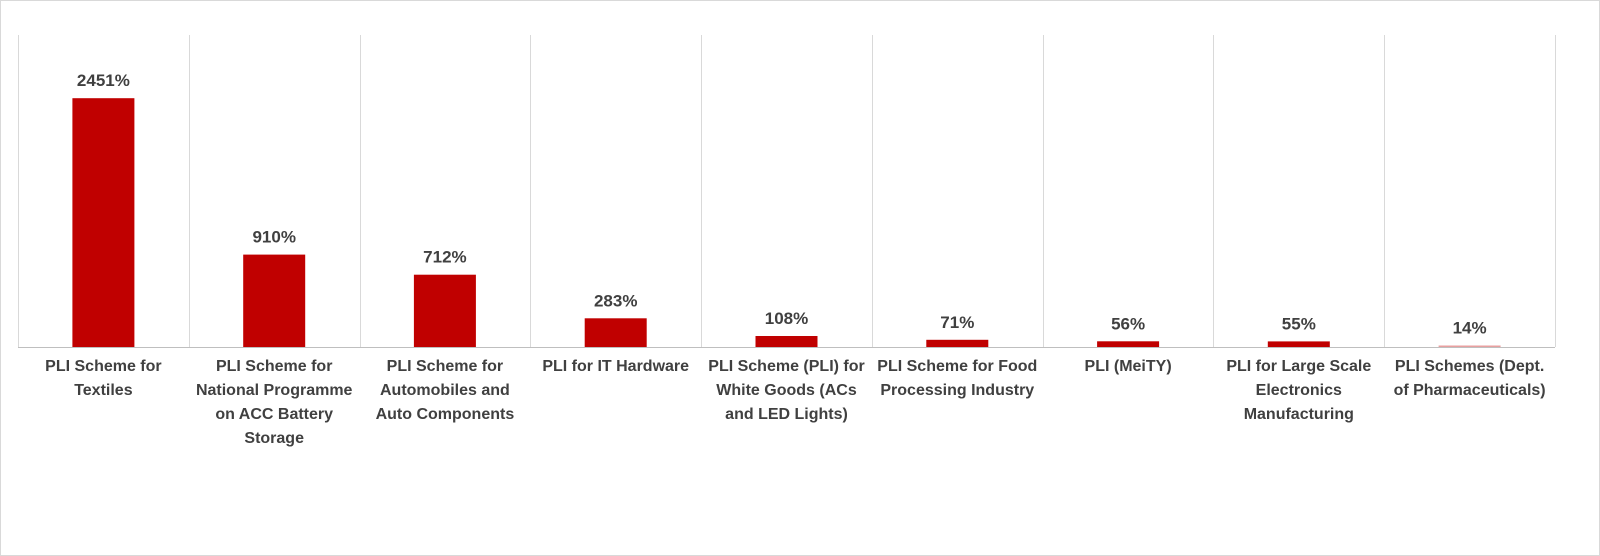 The image size is (1600, 556). What do you see at coordinates (103, 378) in the screenshot?
I see `category-label: PLI Scheme for Textiles` at bounding box center [103, 378].